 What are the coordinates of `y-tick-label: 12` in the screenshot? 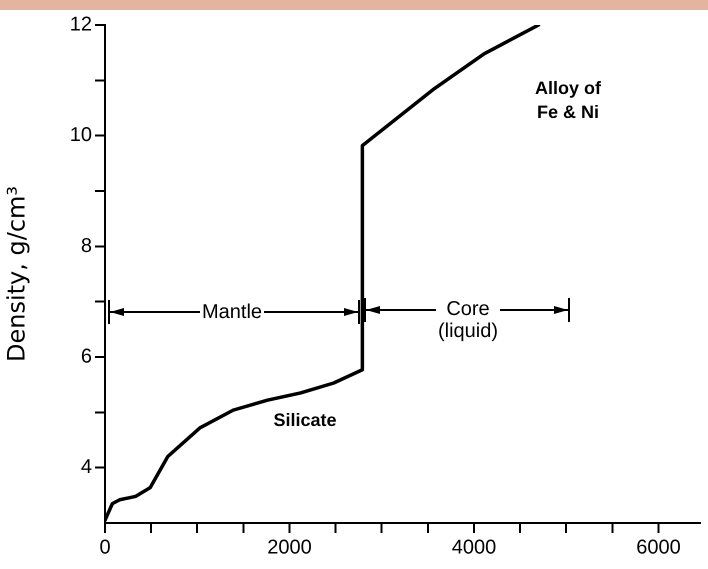 It's located at (81, 25).